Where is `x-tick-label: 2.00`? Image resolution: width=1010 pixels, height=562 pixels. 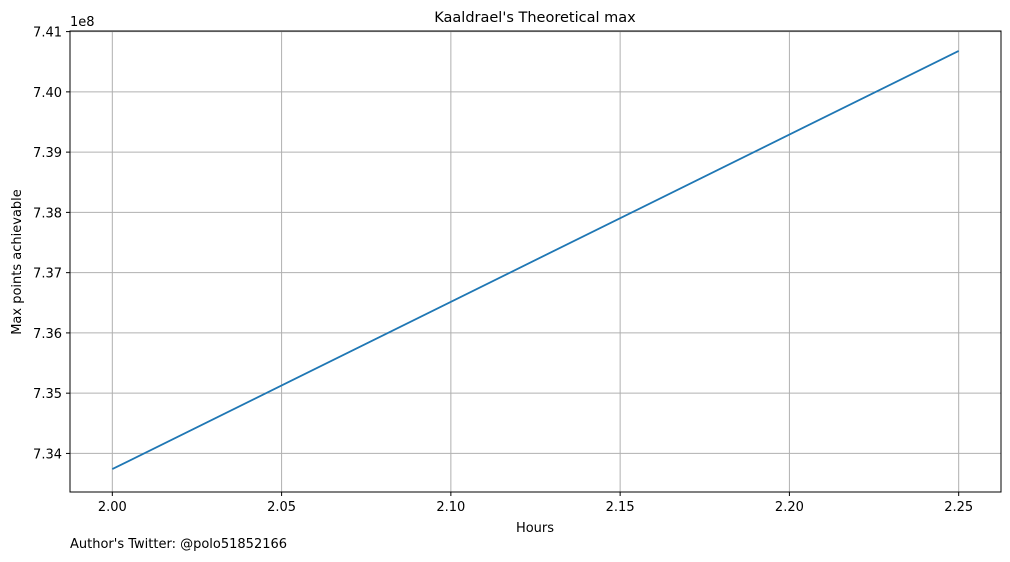 x-tick-label: 2.00 is located at coordinates (112, 507).